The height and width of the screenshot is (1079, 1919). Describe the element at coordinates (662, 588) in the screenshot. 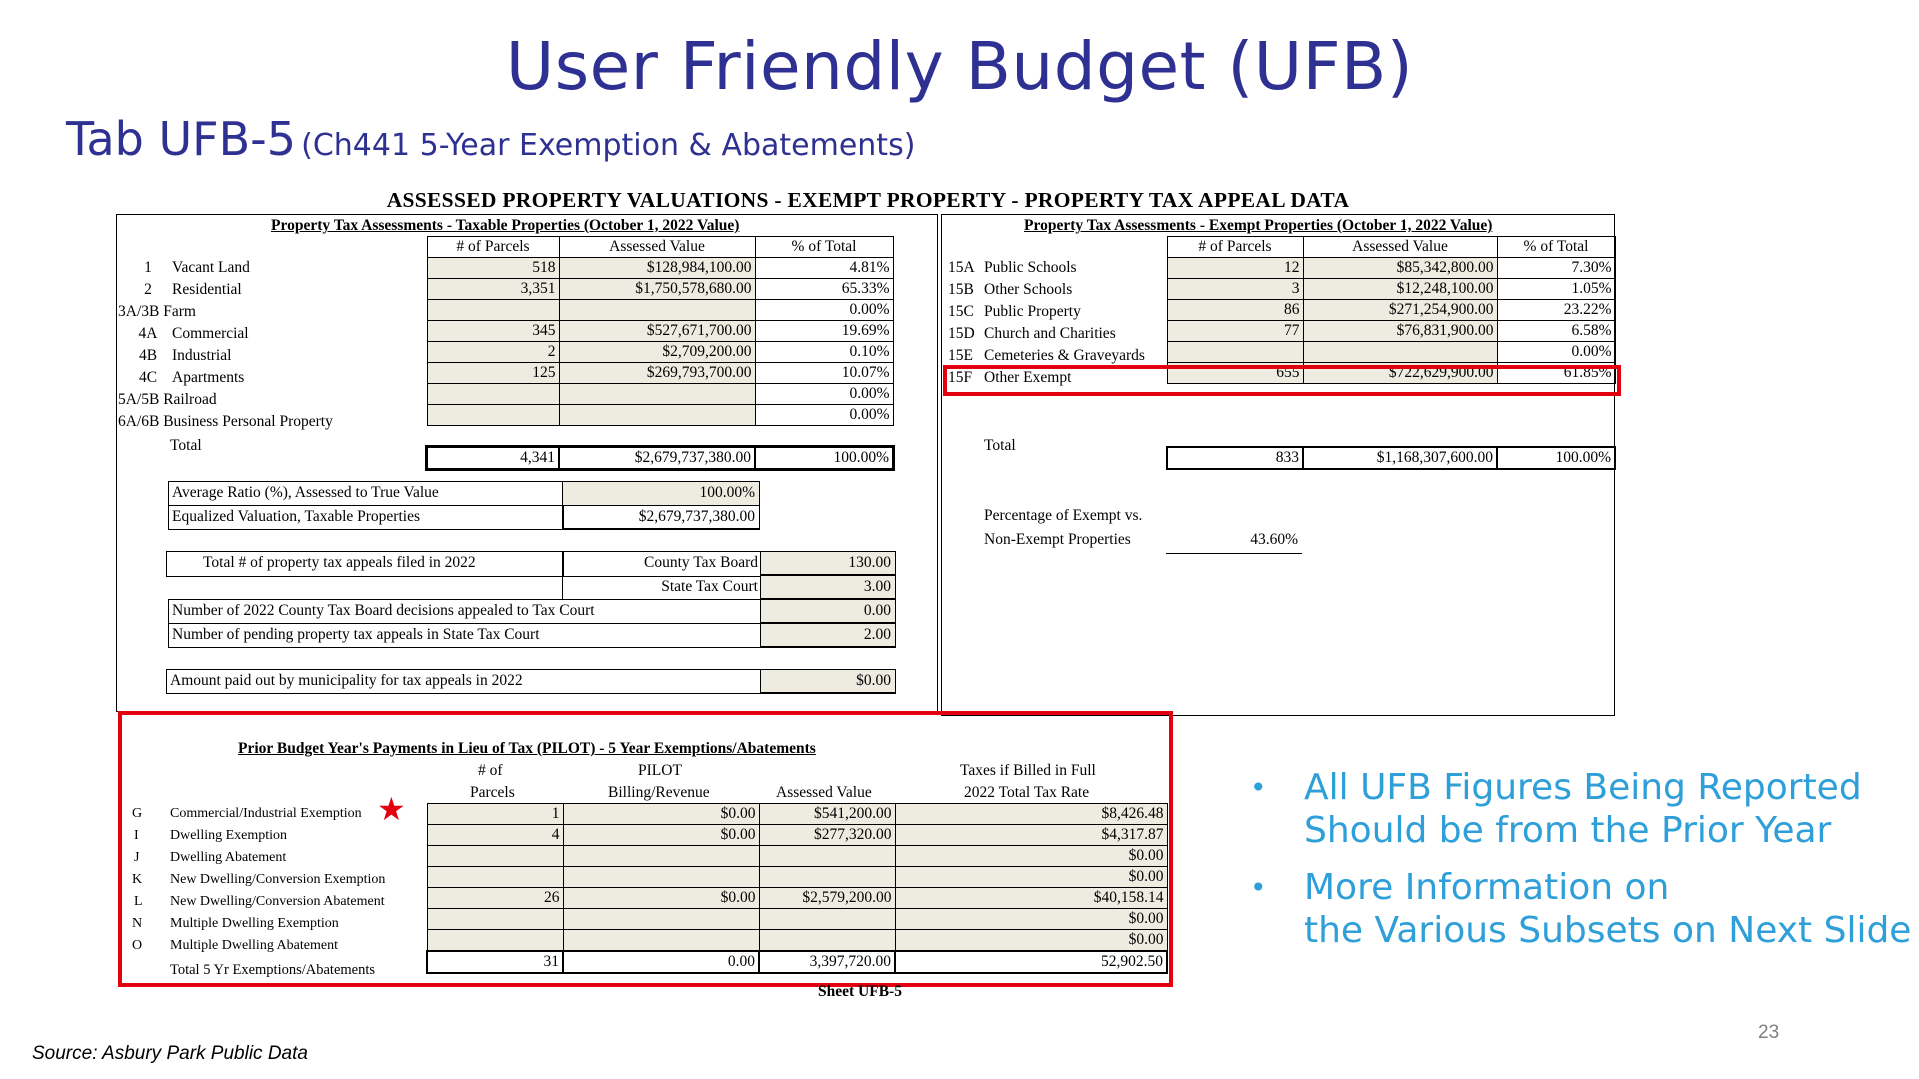

I see `state-court-label: State Tax Court` at that location.